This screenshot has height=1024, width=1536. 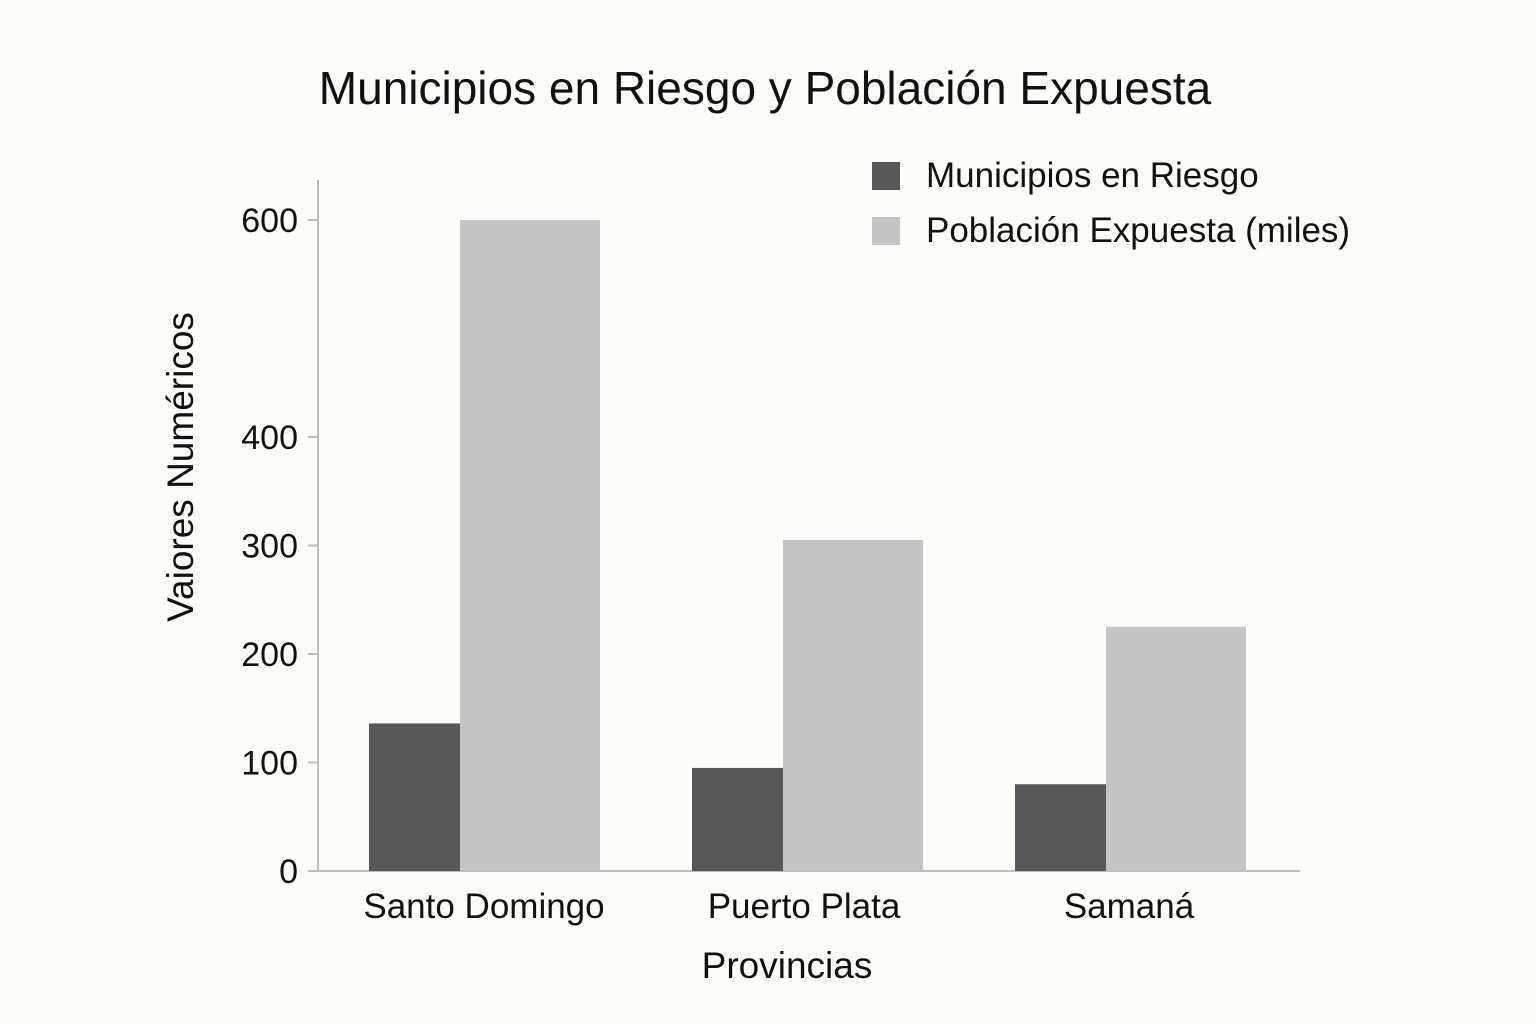 What do you see at coordinates (180, 467) in the screenshot?
I see `y-axis-title: Vaiores Numéricos` at bounding box center [180, 467].